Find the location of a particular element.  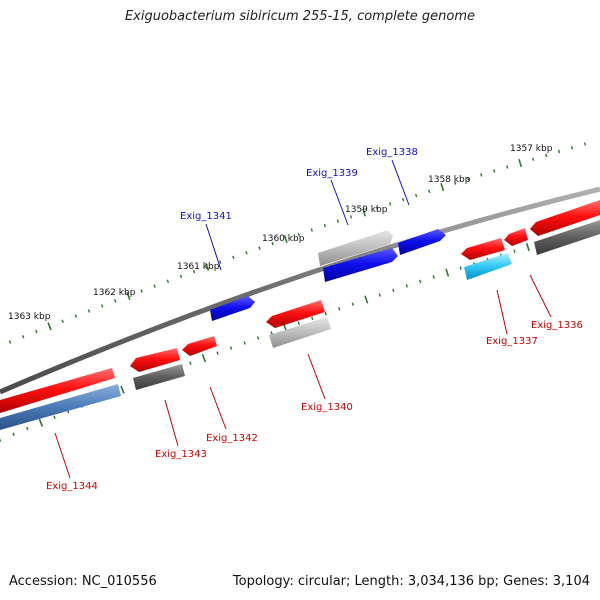

tick-label-1357: 1357 kbp is located at coordinates (531, 149).